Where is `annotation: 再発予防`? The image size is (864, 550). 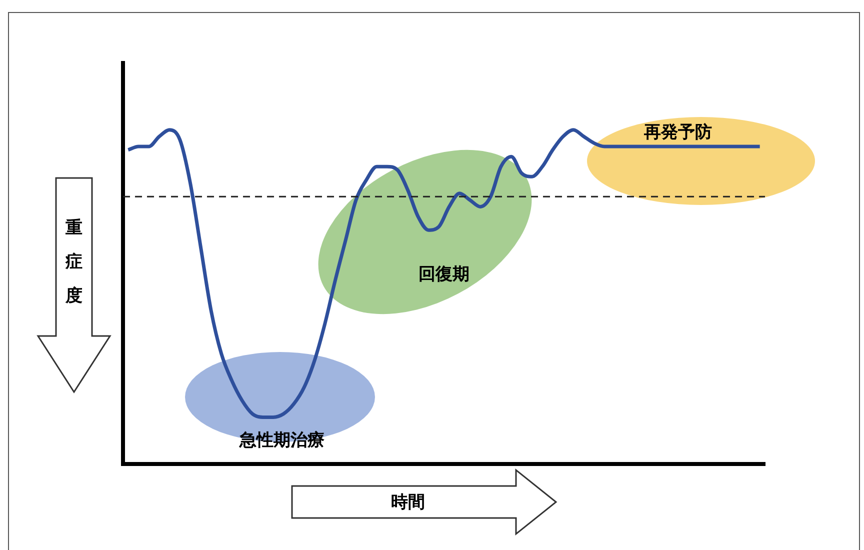 annotation: 再発予防 is located at coordinates (678, 133).